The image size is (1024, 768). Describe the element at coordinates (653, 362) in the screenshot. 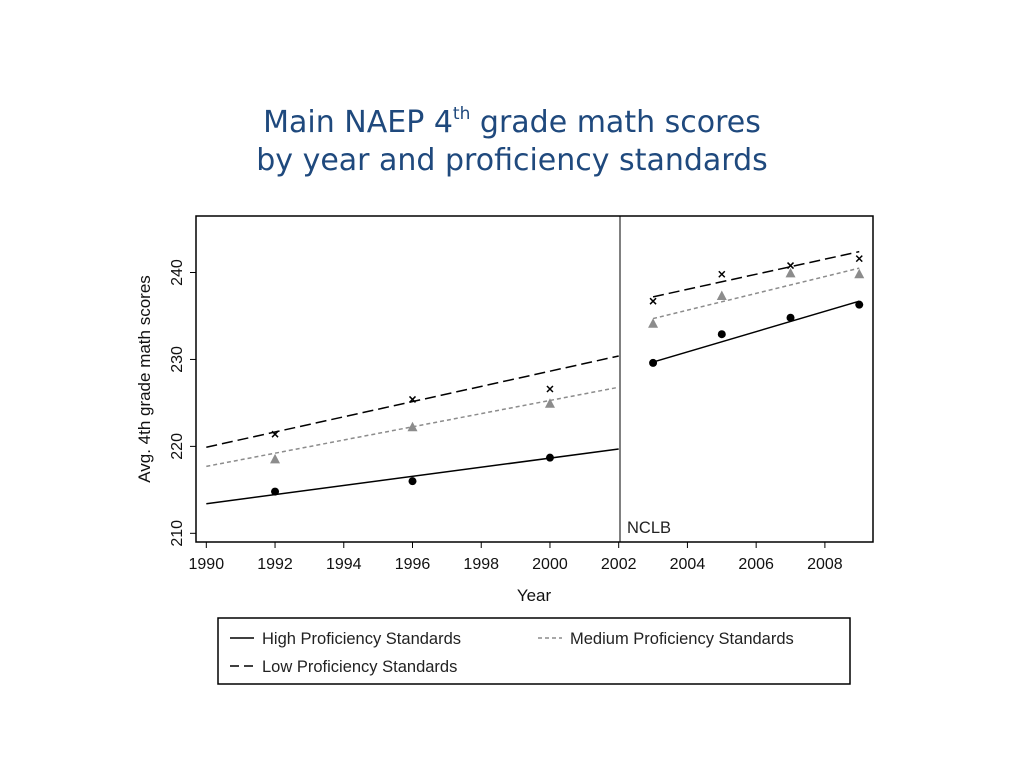

I see `high-proficiency-standards-point-2003` at that location.